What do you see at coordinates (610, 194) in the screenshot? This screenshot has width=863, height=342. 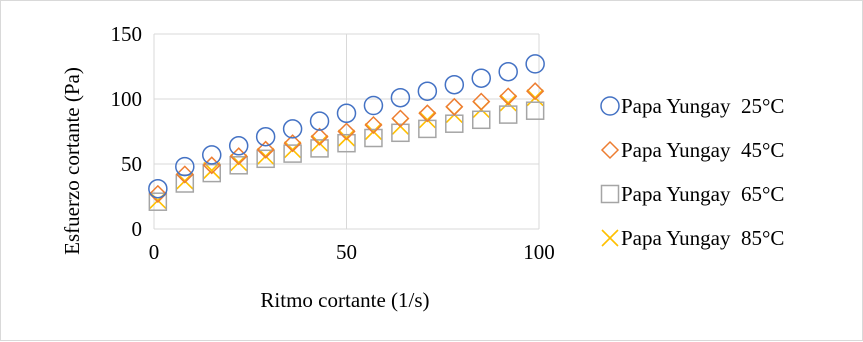 I see `legend-marker-square` at bounding box center [610, 194].